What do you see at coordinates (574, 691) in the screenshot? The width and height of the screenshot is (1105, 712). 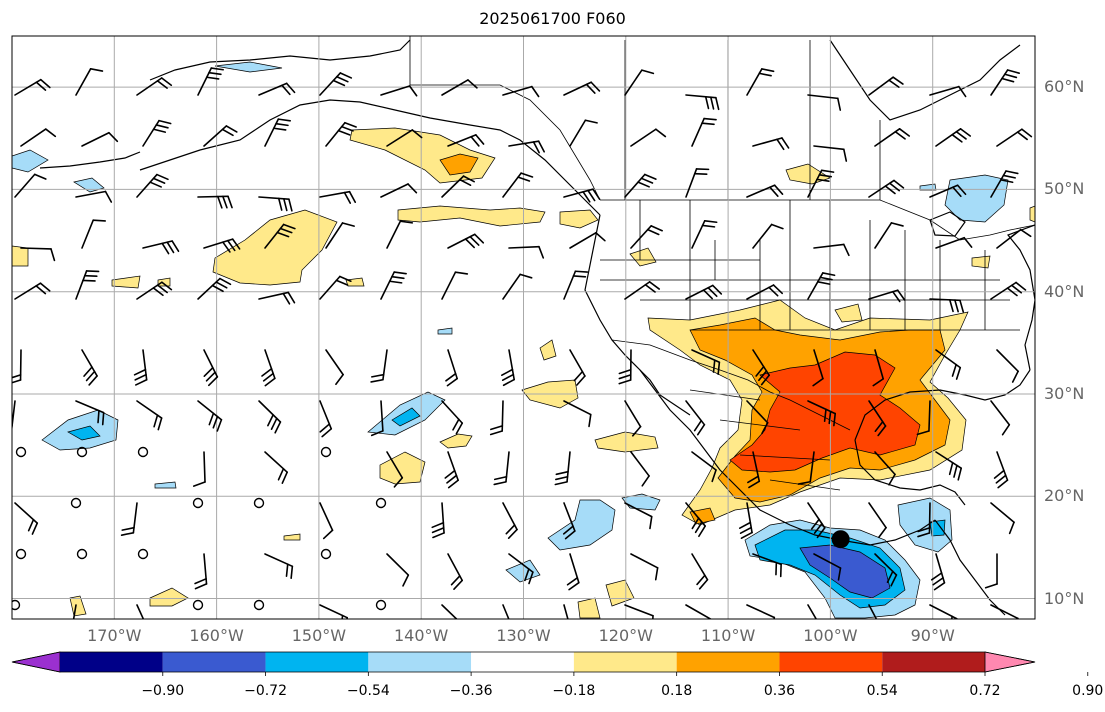 I see `colorbar-tick-label: −0.18` at bounding box center [574, 691].